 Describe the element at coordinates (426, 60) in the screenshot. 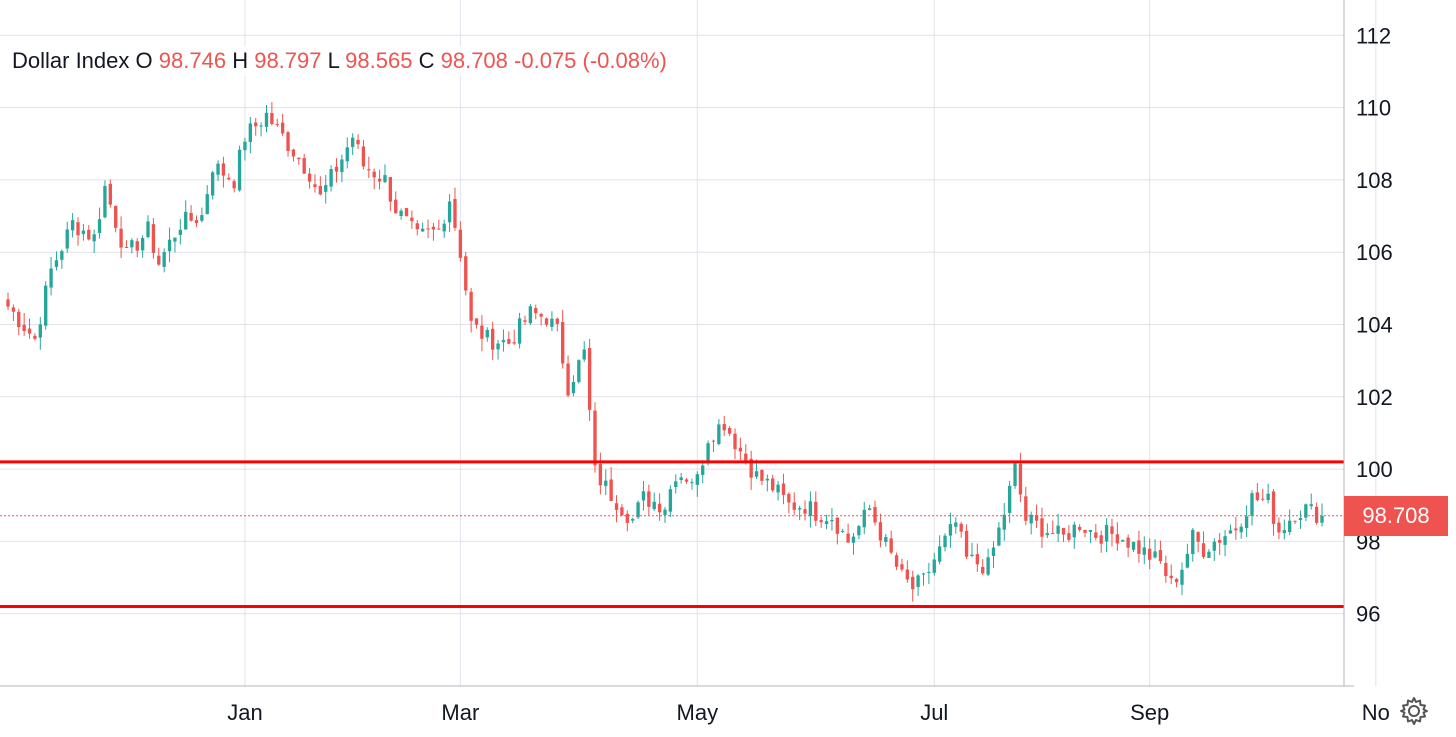

I see `close-label: C` at that location.